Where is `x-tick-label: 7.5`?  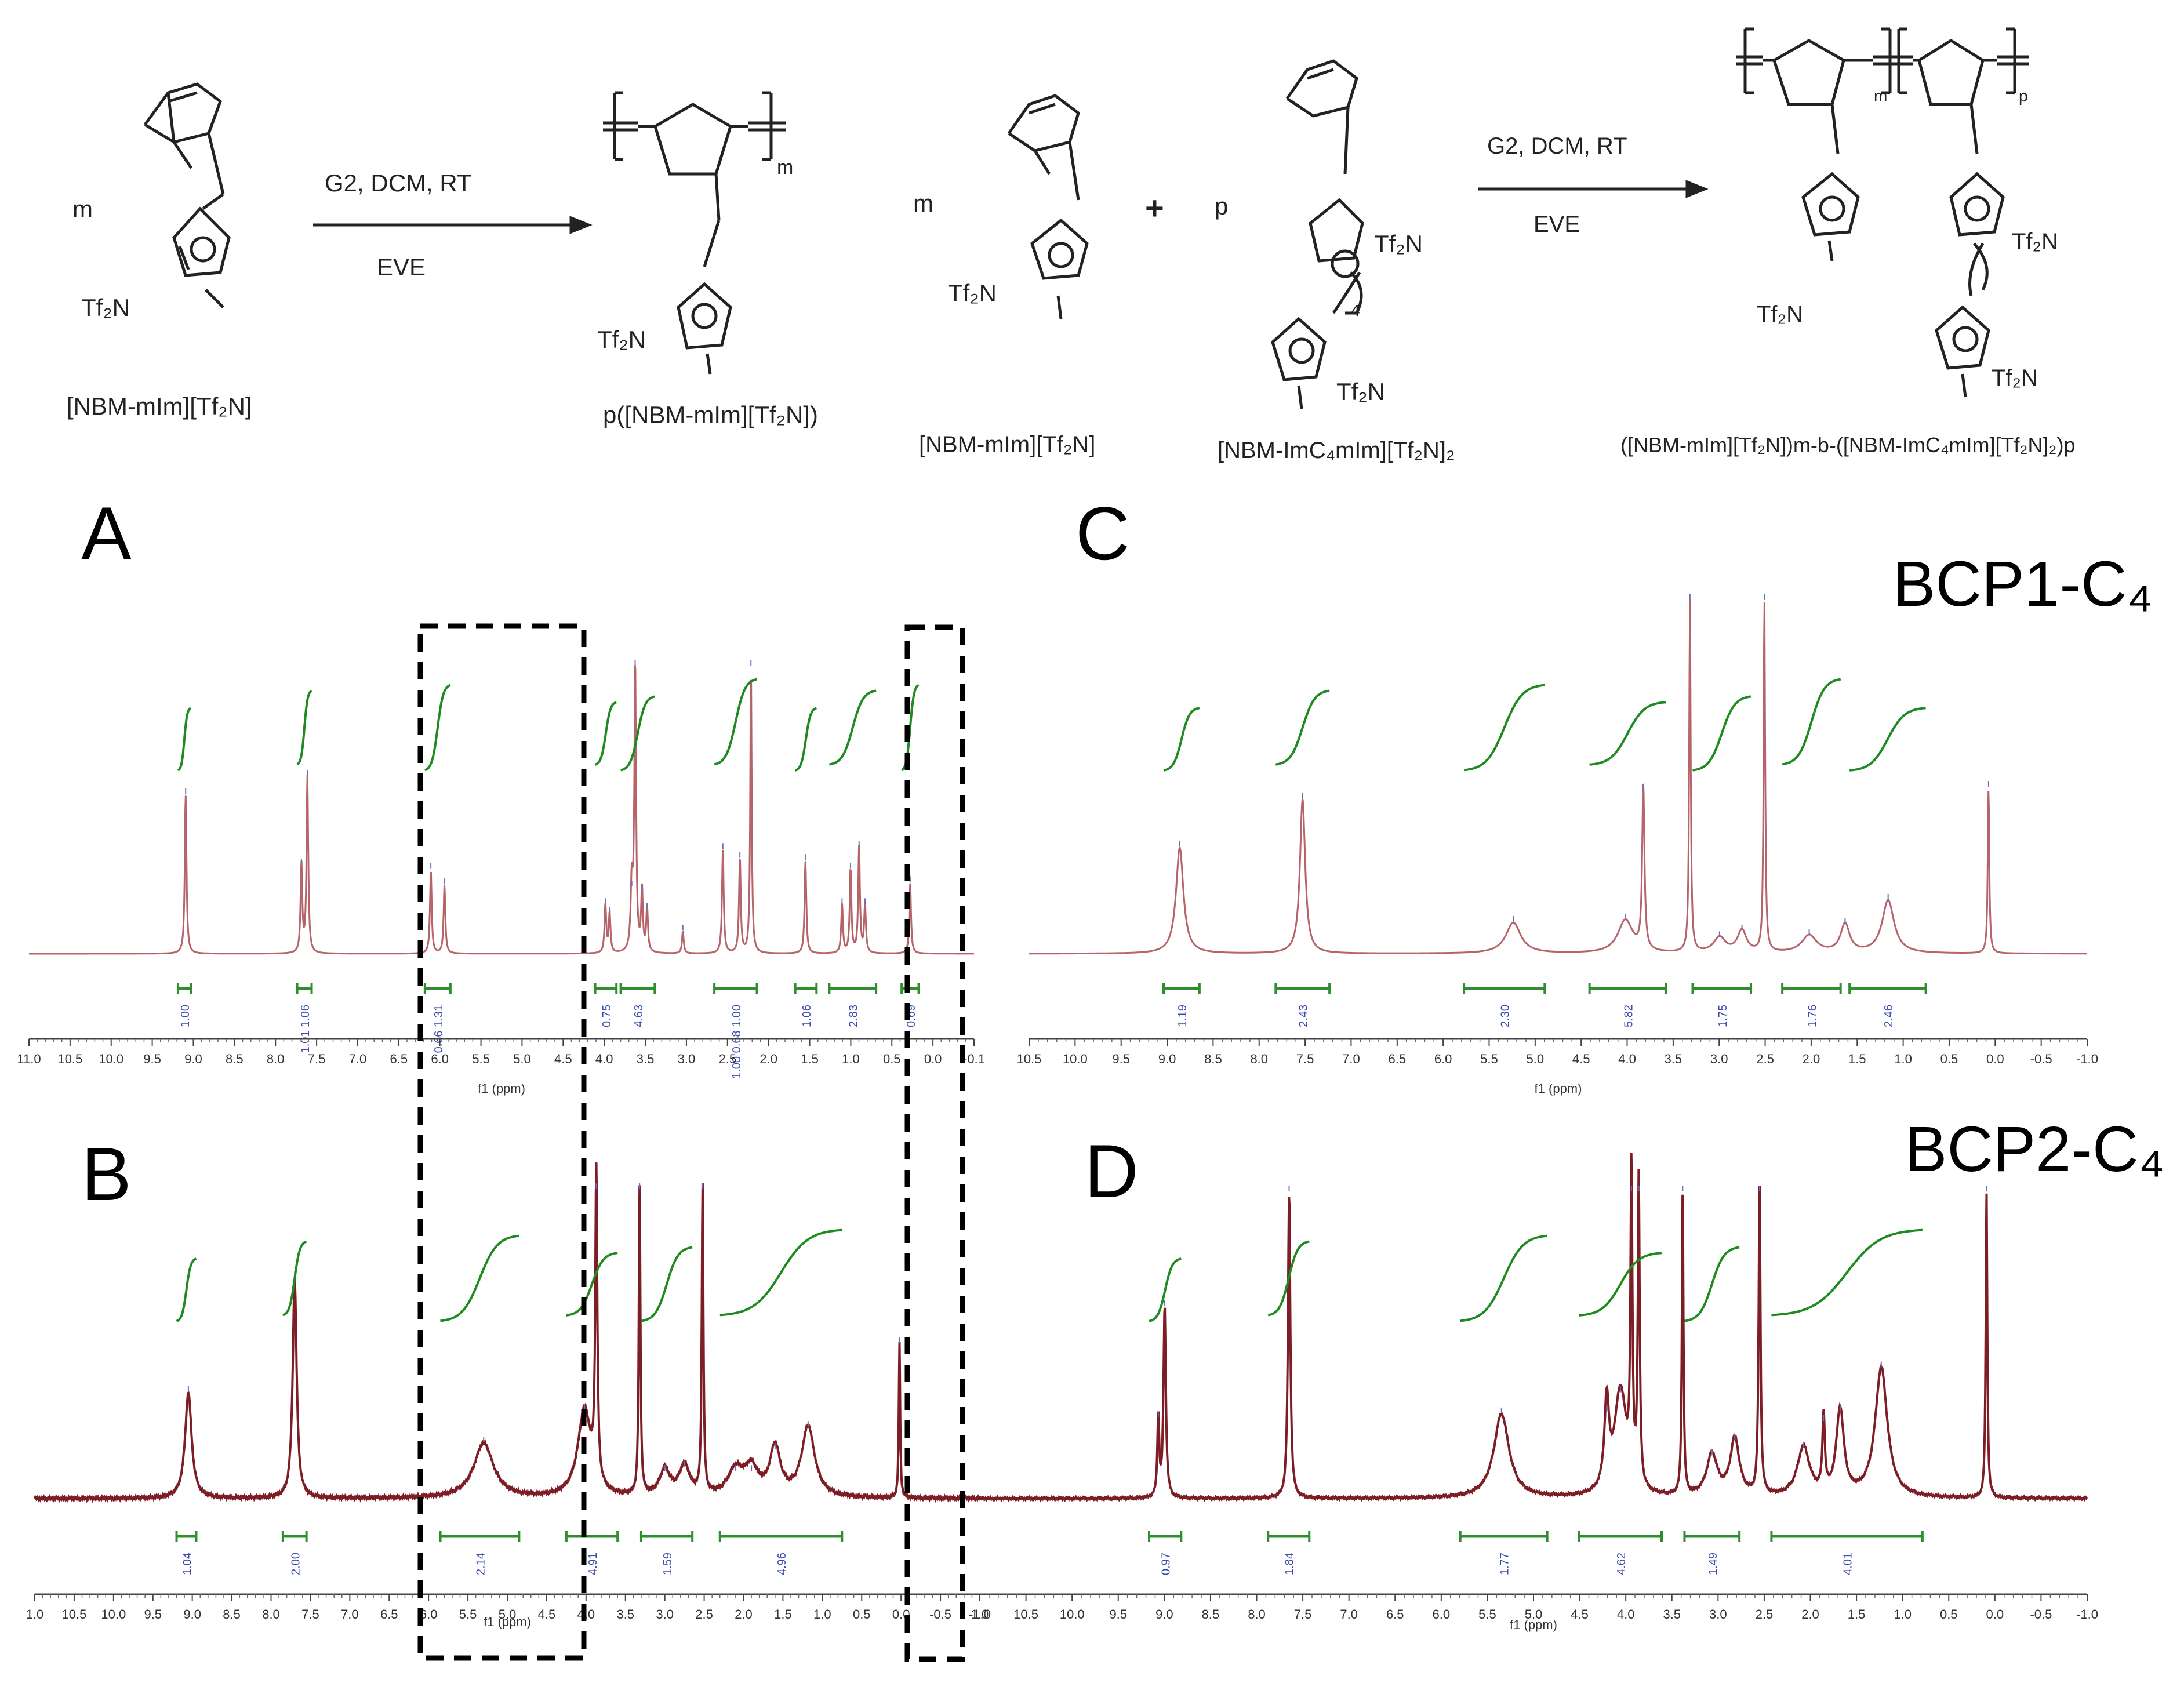 x-tick-label: 7.5 is located at coordinates (1305, 1059).